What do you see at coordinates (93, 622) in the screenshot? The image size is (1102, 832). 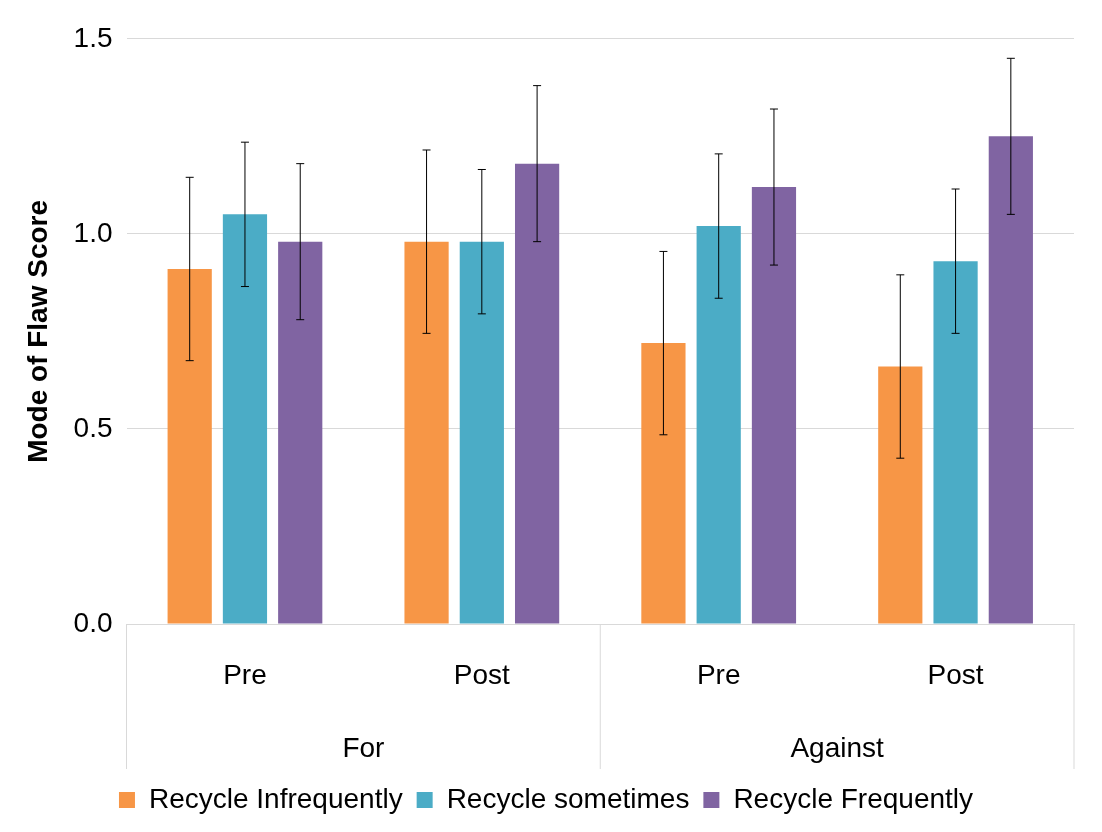 I see `y-tick-label: 0.0` at bounding box center [93, 622].